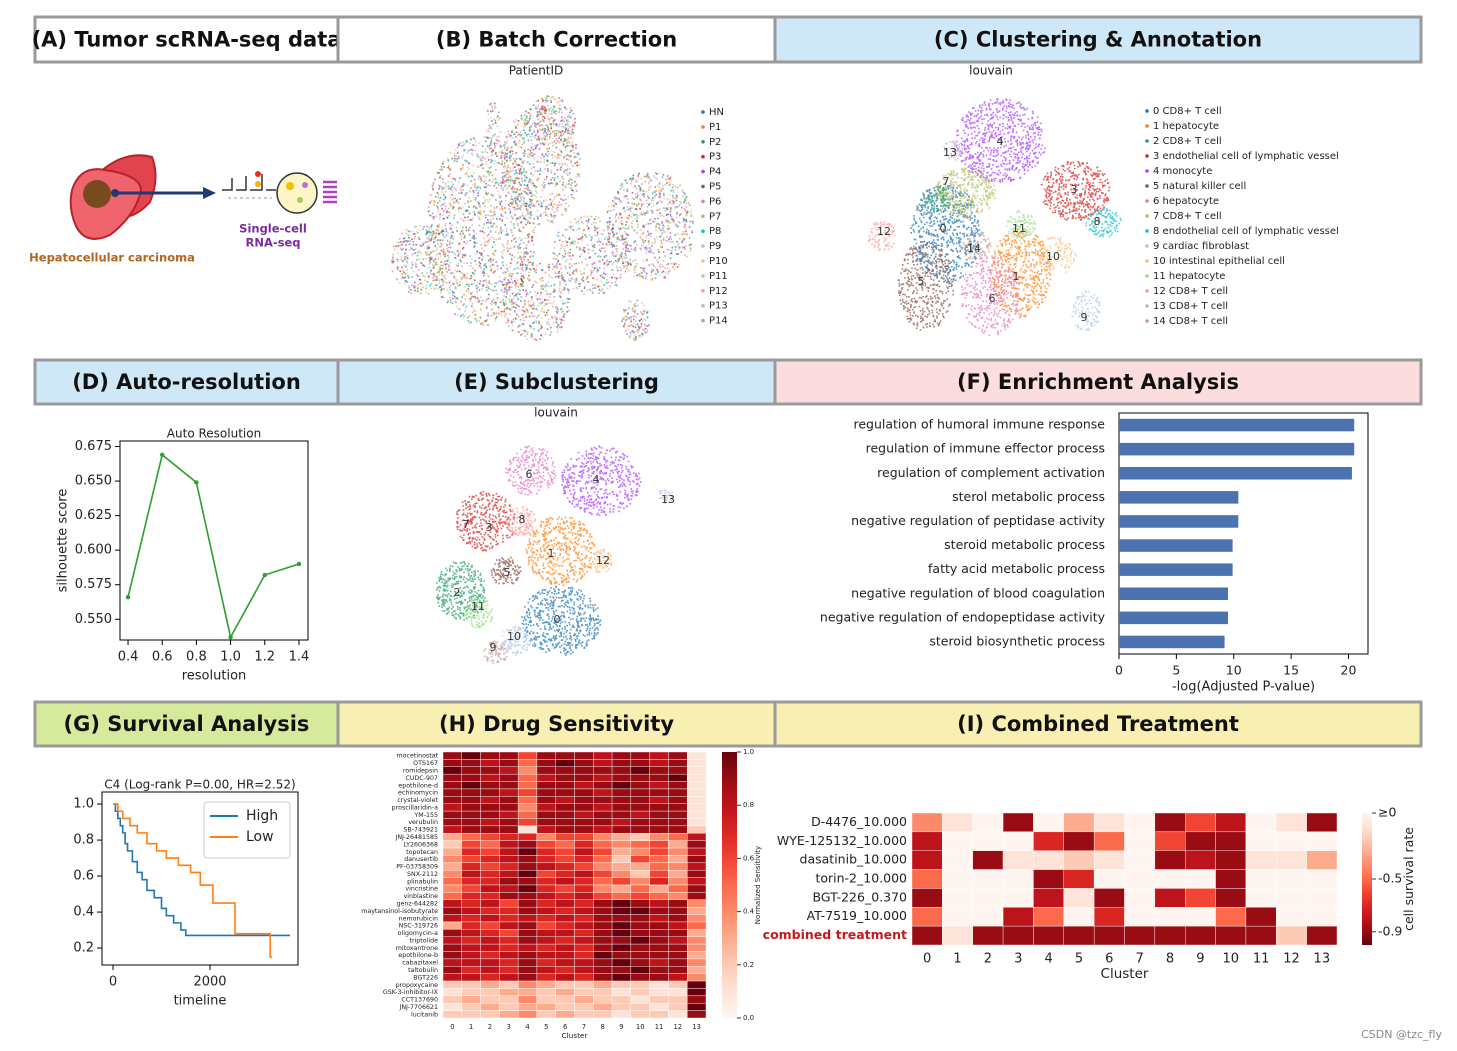  I want to click on colorbar-tick-label: -0.5, so click(1390, 878).